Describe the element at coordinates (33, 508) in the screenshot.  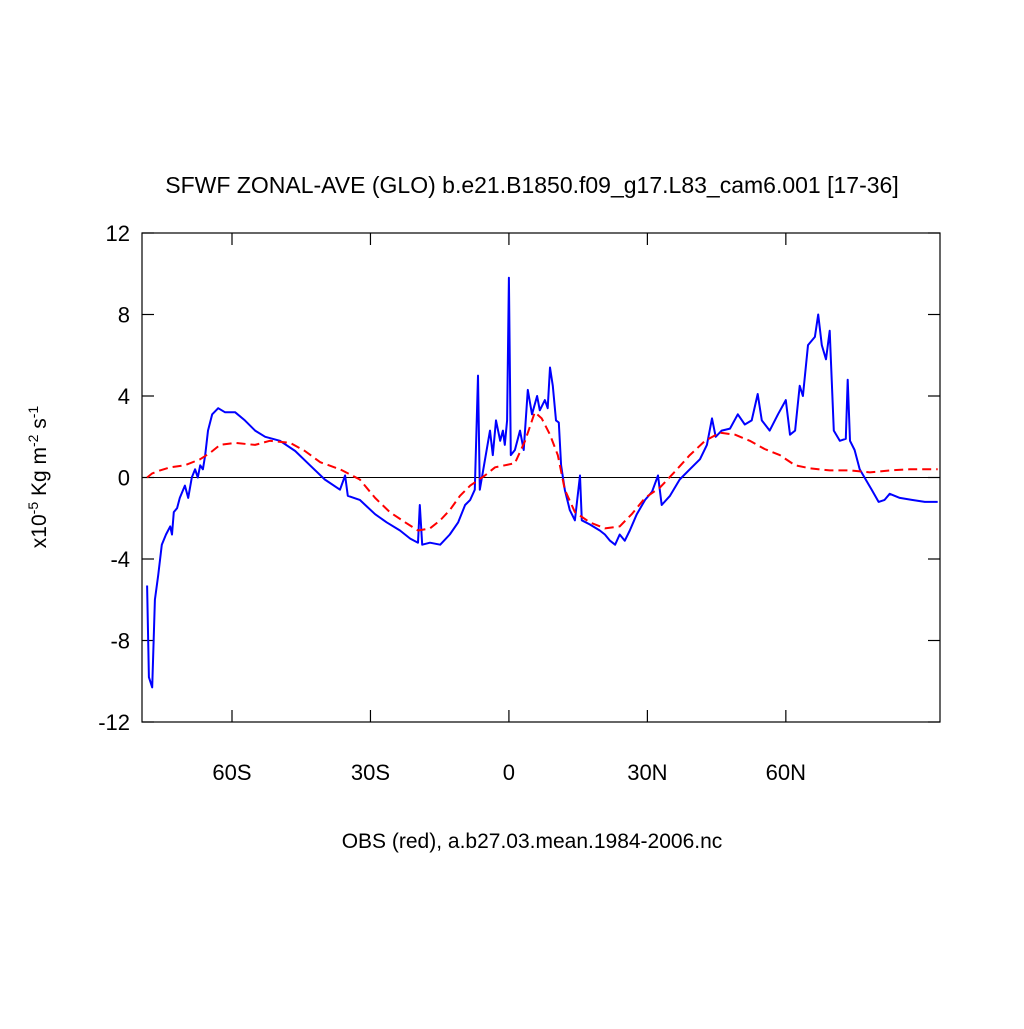
I see `y-axis-title-sup: -5` at that location.